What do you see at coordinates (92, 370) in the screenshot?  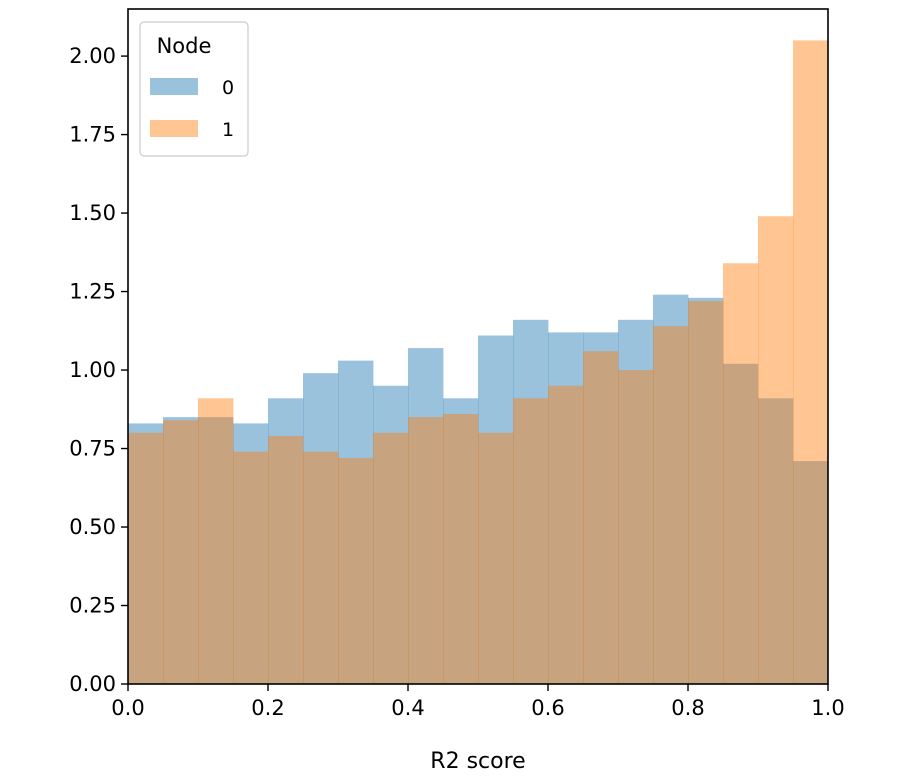 I see `y-tick-label: 1.00` at bounding box center [92, 370].